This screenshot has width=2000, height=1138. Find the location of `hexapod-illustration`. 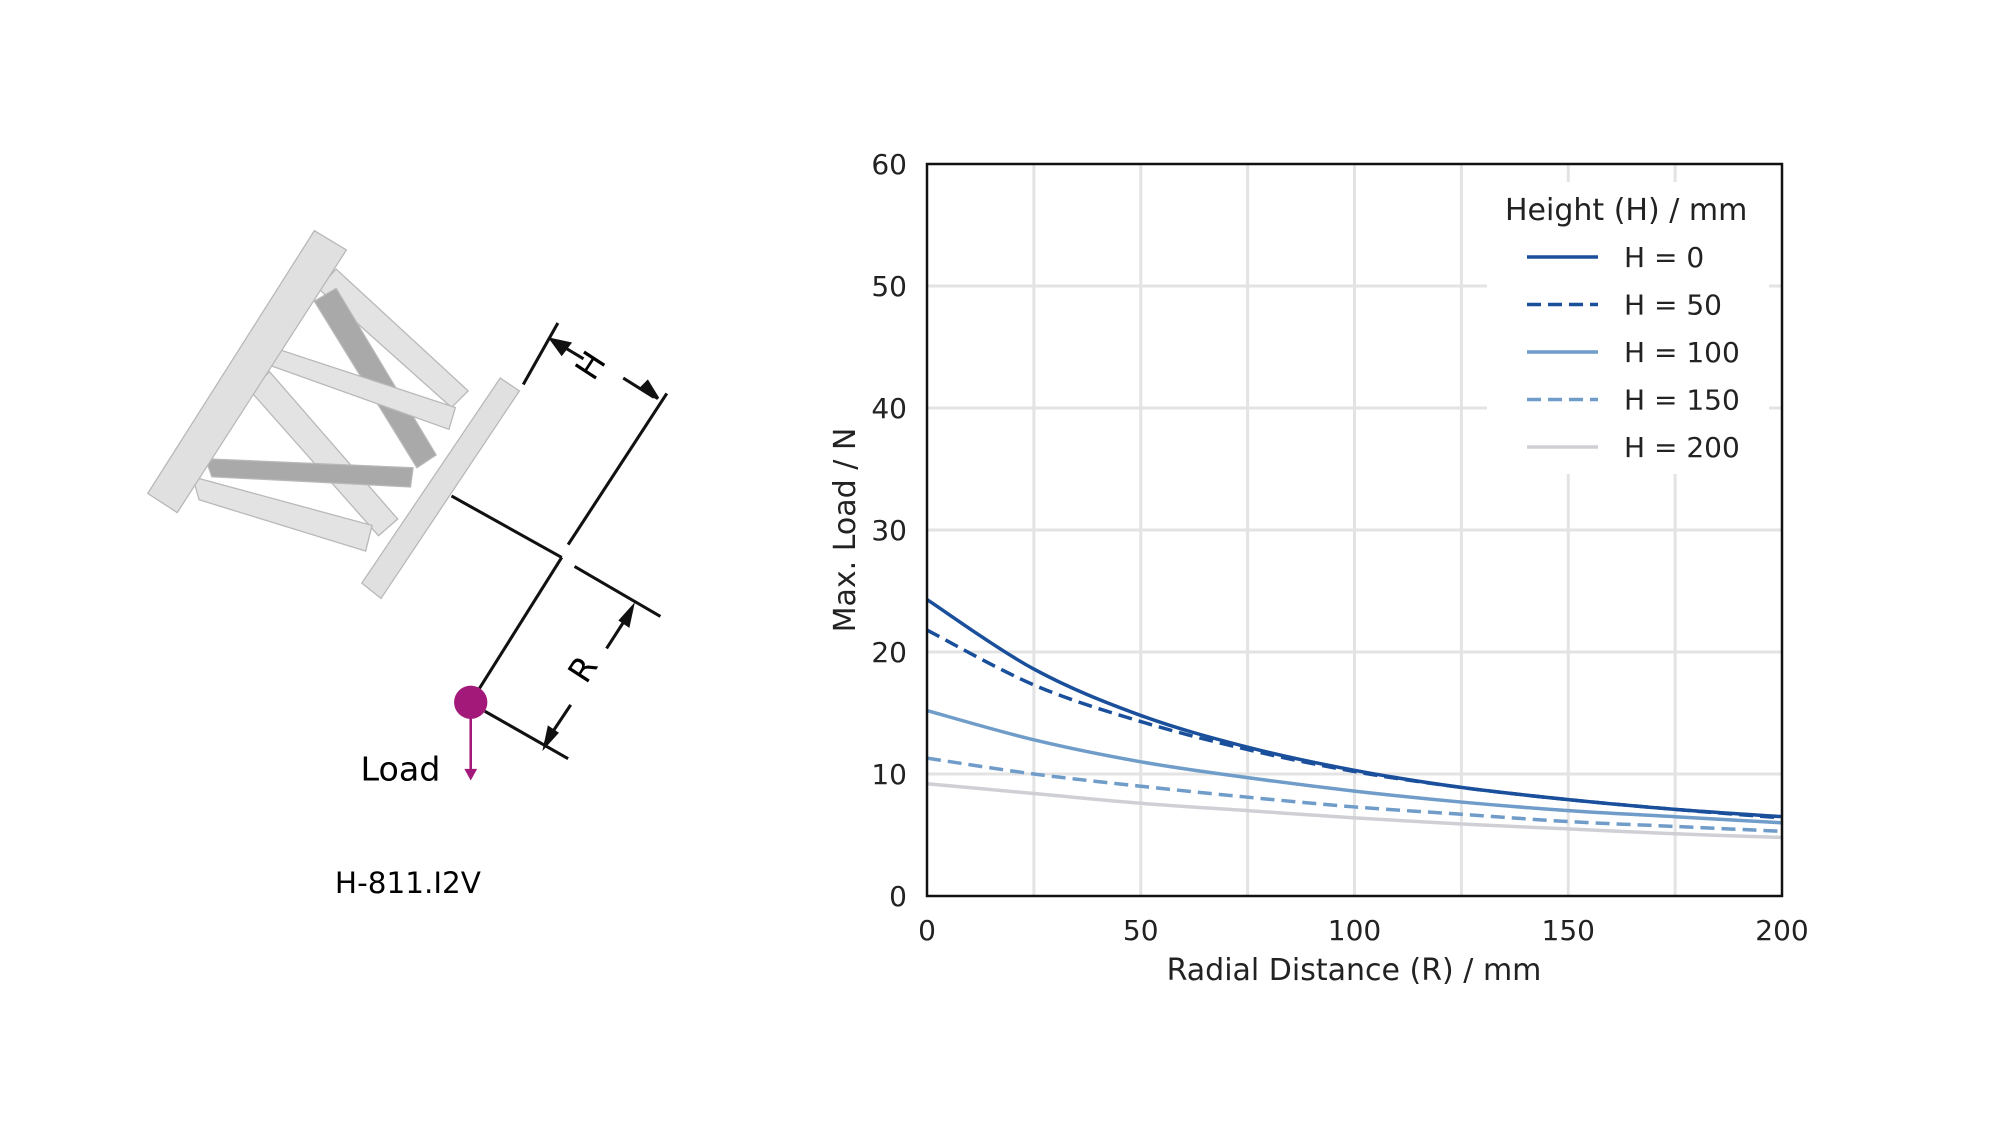

hexapod-illustration is located at coordinates (333, 414).